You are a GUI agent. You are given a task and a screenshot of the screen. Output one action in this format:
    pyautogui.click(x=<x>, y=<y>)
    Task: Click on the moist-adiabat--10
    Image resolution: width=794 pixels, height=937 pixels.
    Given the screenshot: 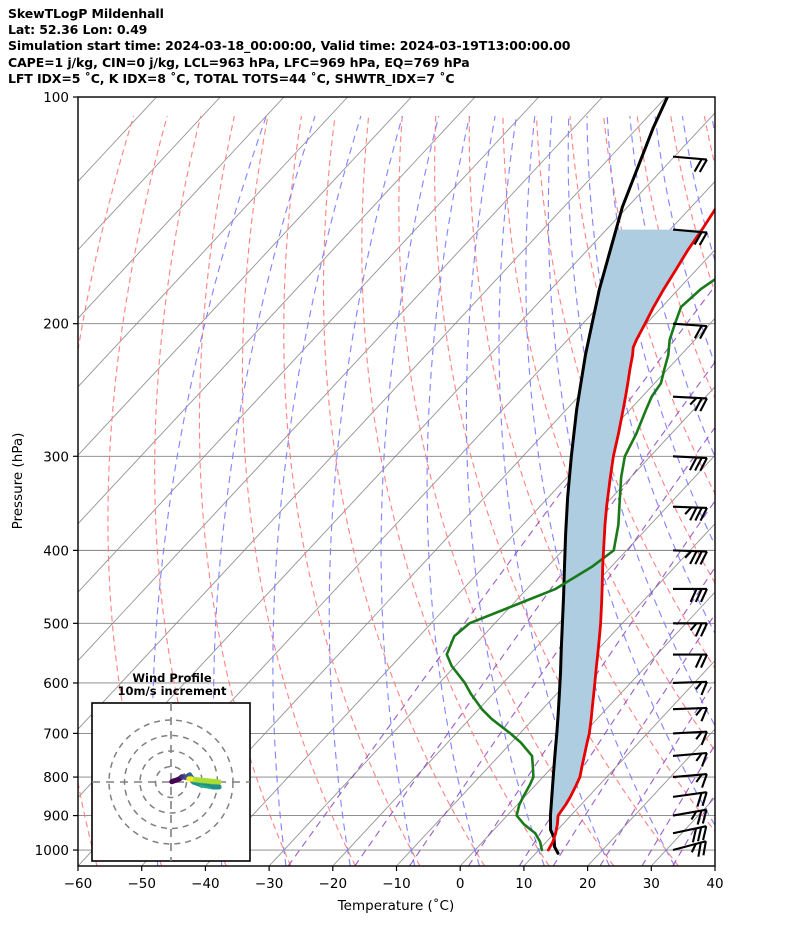 What is the action you would take?
    pyautogui.click(x=410, y=490)
    